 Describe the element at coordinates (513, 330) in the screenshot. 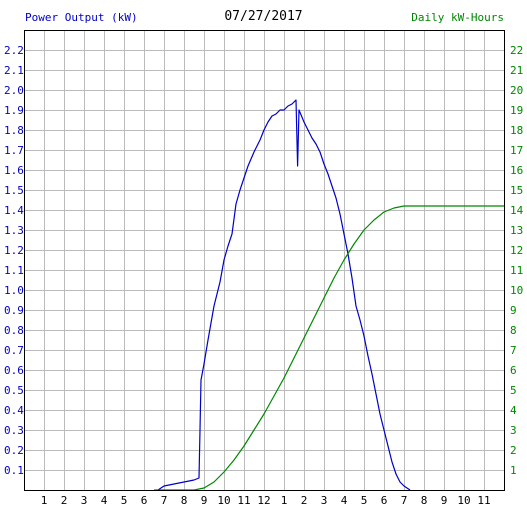

I see `right-y-tick-label: 8` at that location.